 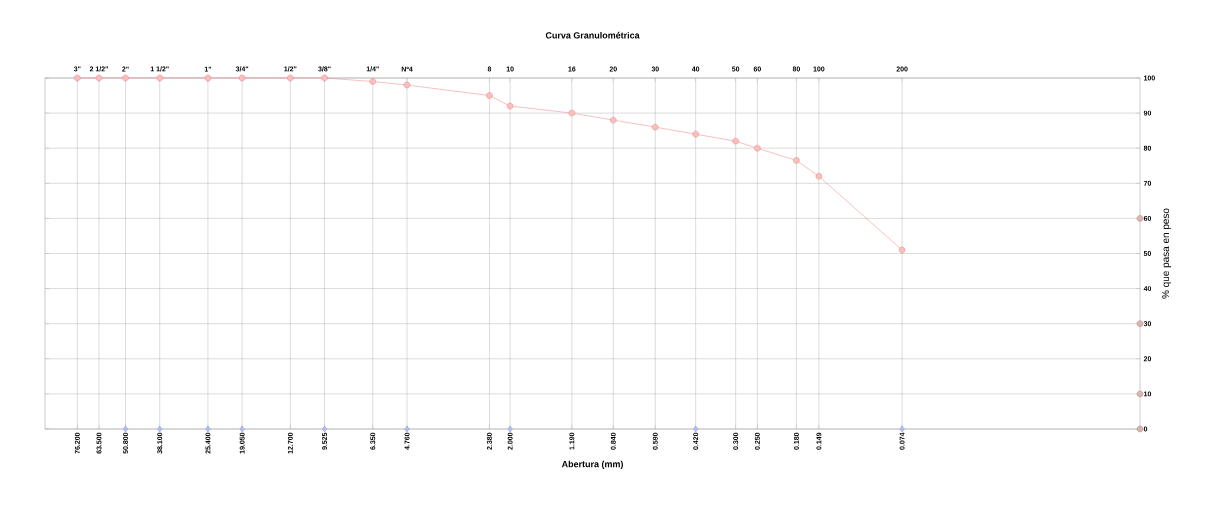 What do you see at coordinates (592, 35) in the screenshot?
I see `chart-title: Curva Granulométrica` at bounding box center [592, 35].